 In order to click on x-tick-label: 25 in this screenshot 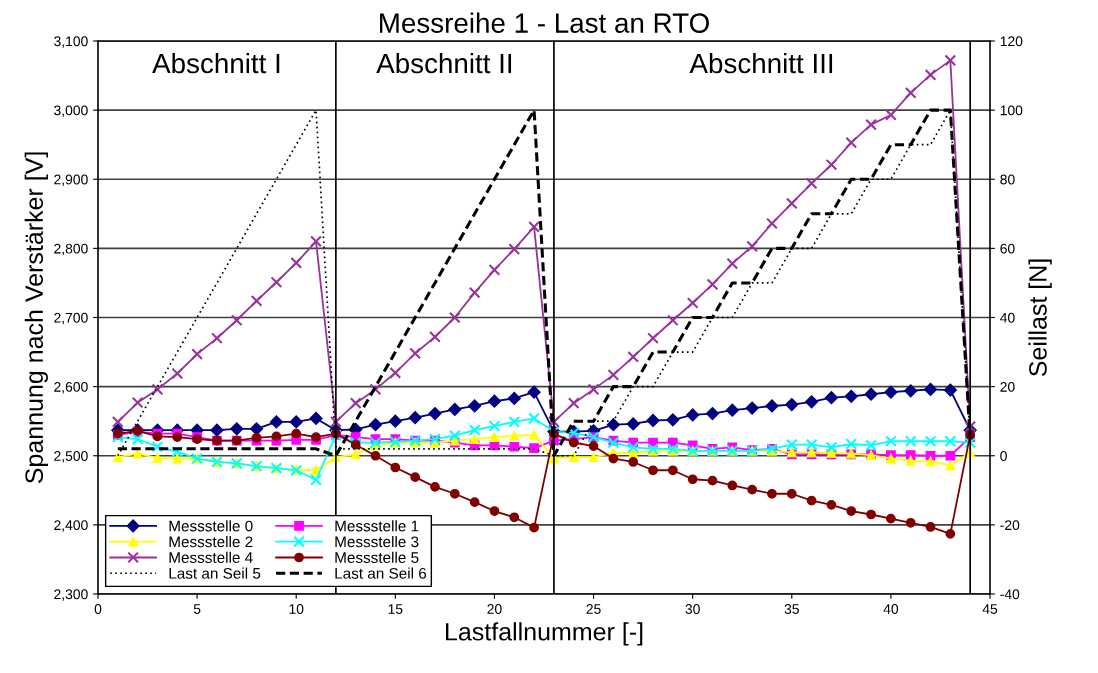, I will do `click(593, 609)`.